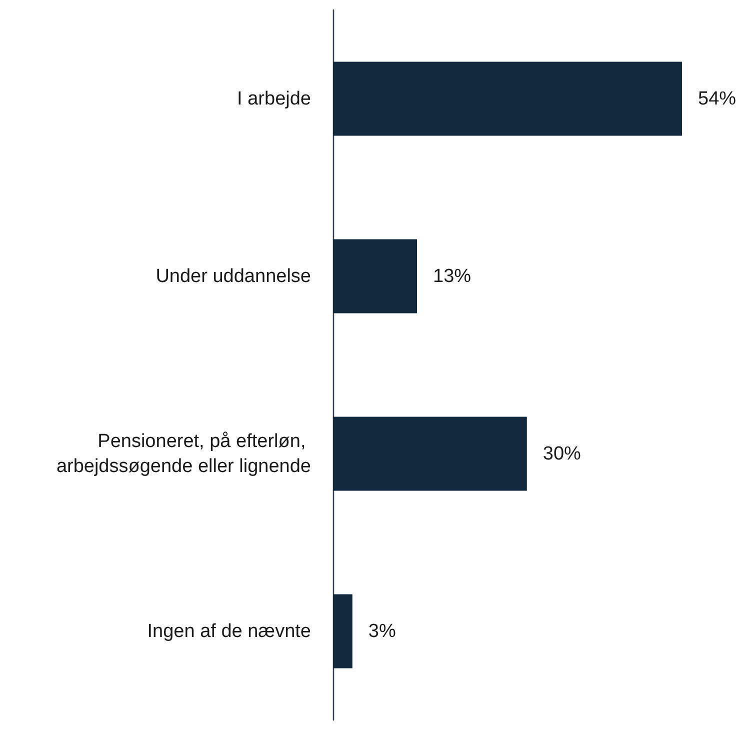  I want to click on y-tick-label: Pensioneret, på efterløn, arbejdssøgende eller lignende, so click(183, 453).